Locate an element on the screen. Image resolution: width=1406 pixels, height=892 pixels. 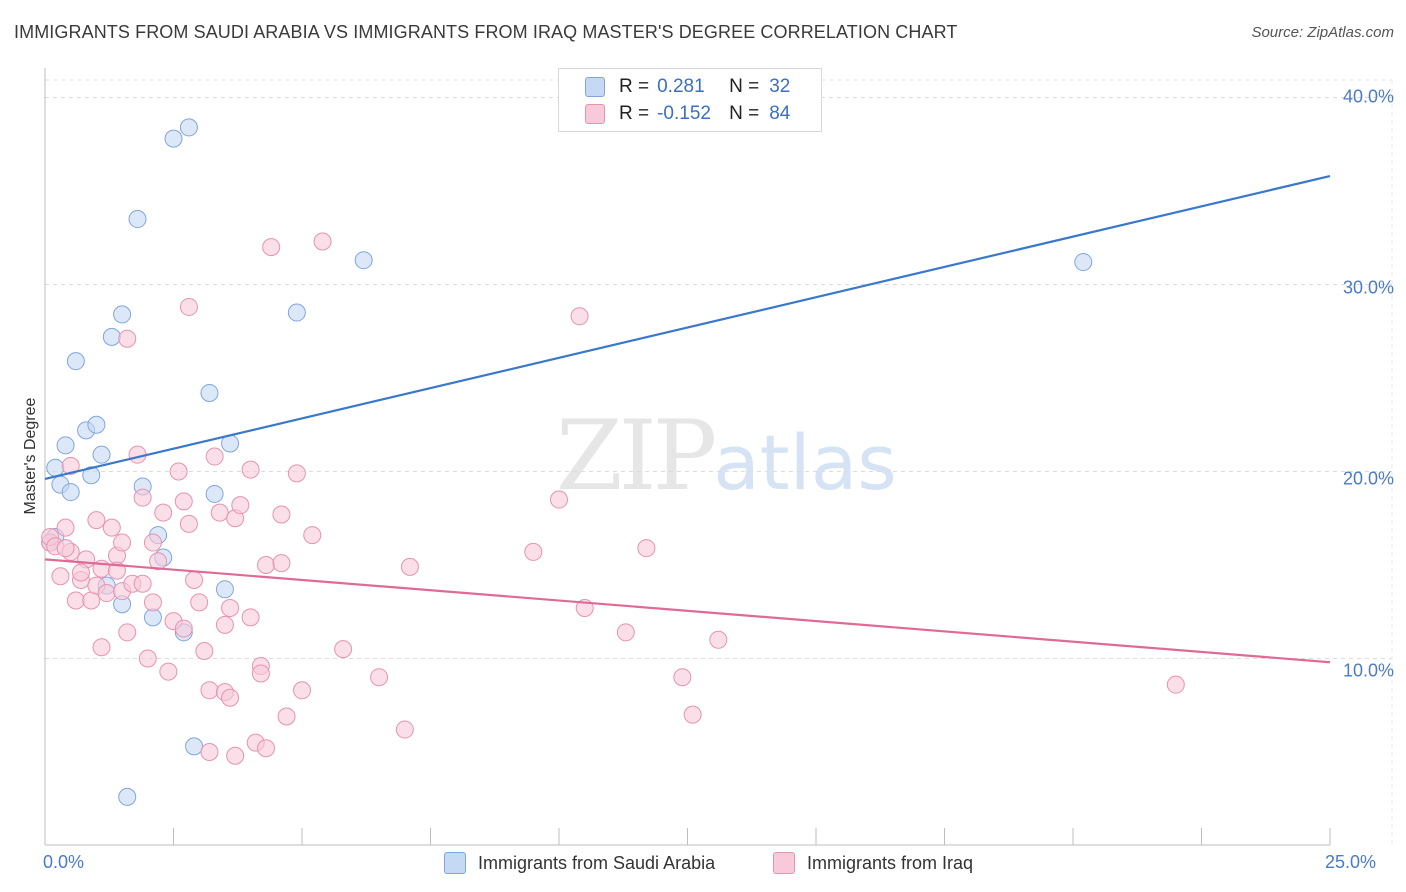
bottom-legend-iraq: Immigrants from Iraq is located at coordinates (873, 863).